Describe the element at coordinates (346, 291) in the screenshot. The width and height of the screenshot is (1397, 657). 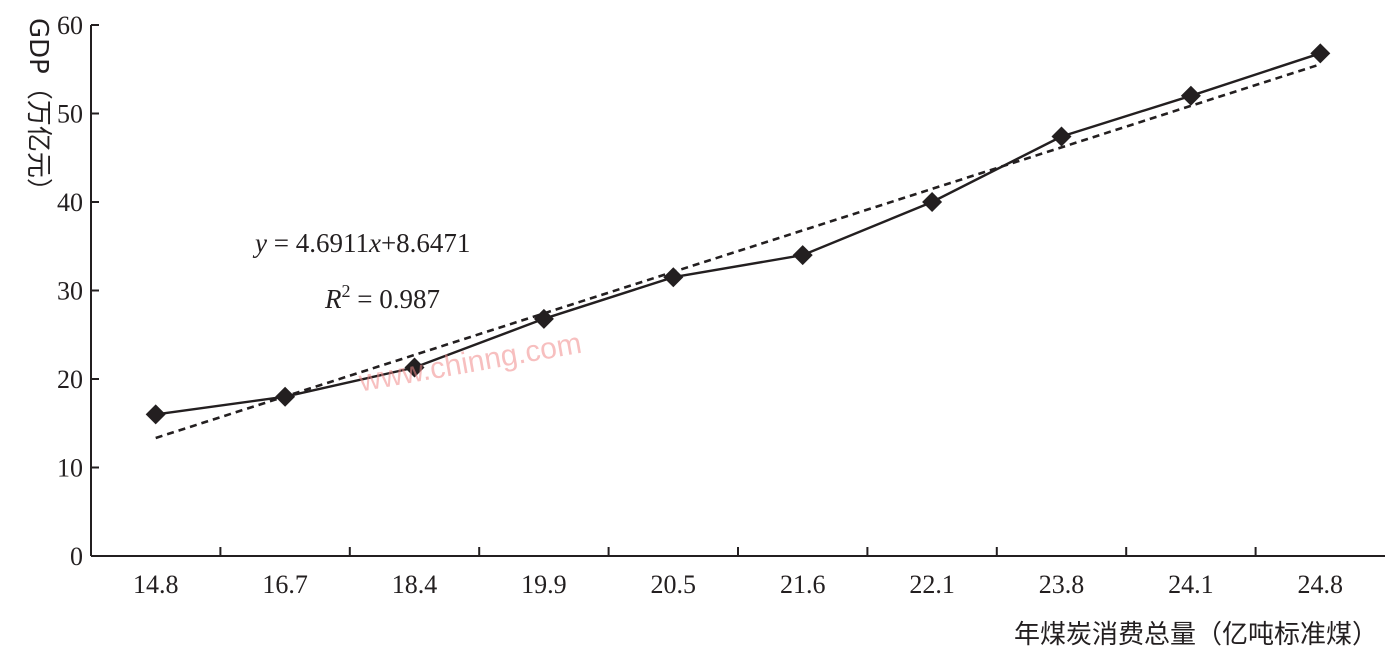
I see `r2-sup: 2` at that location.